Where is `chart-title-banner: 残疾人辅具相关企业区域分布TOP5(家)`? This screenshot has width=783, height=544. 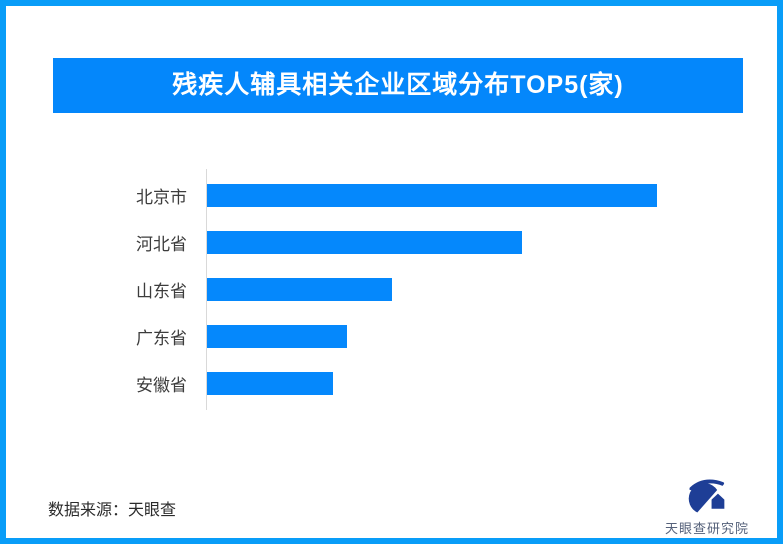
chart-title-banner: 残疾人辅具相关企业区域分布TOP5(家) is located at coordinates (398, 85).